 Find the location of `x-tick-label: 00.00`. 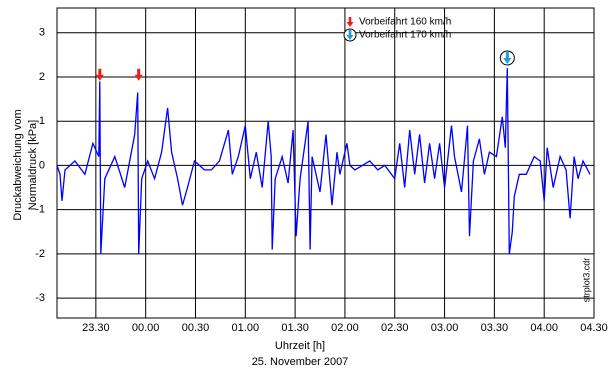

x-tick-label: 00.00 is located at coordinates (146, 328).